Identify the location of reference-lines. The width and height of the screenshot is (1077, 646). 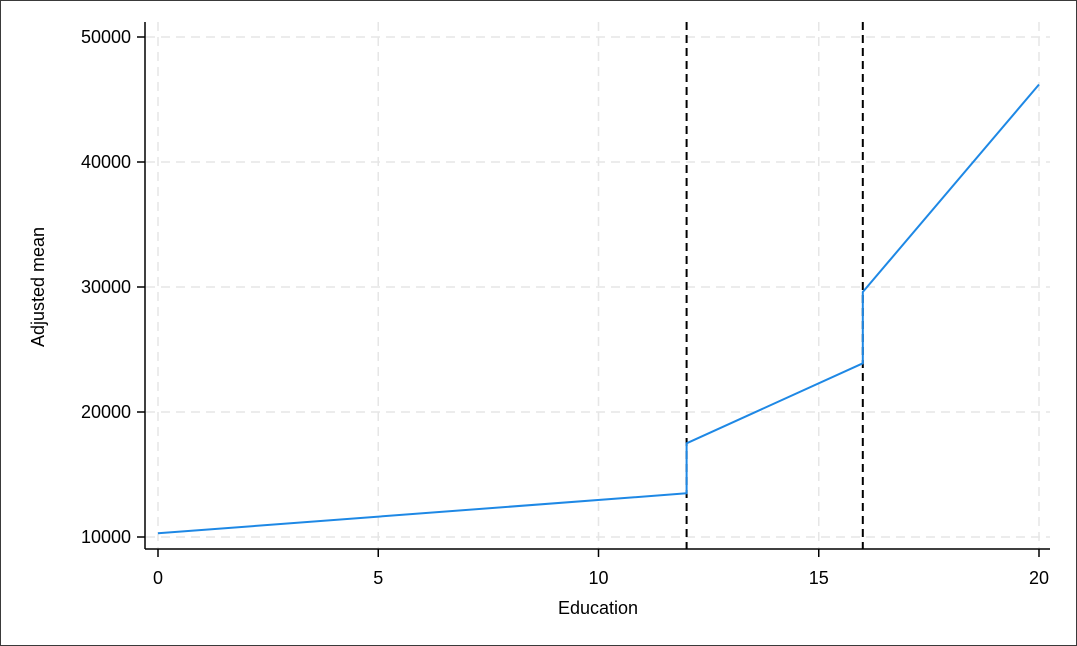
(774, 285).